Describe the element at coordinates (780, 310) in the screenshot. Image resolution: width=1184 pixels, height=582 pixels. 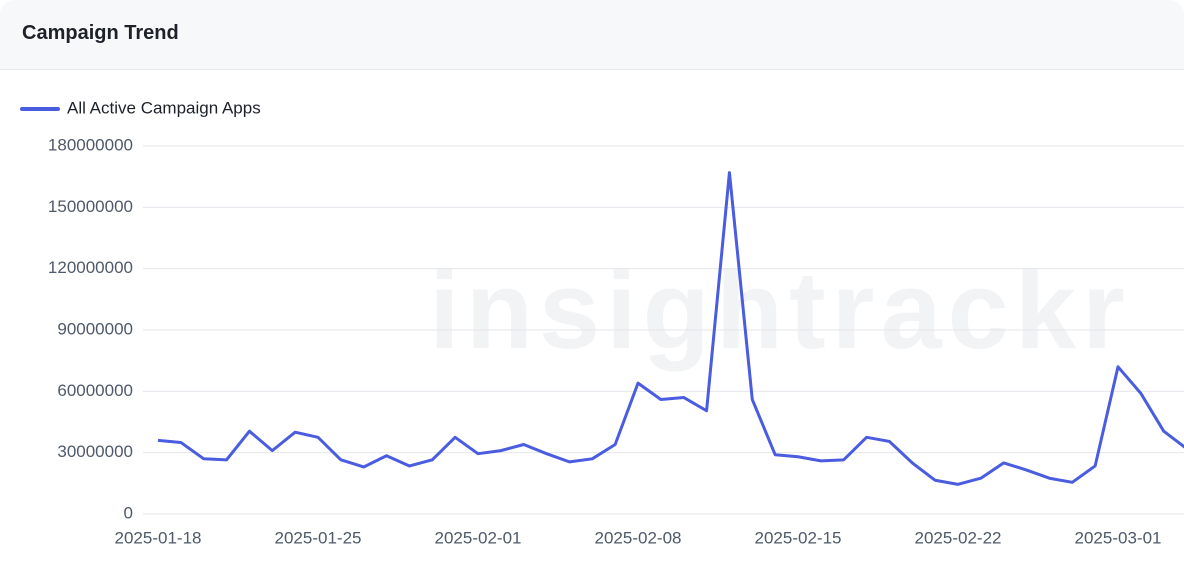
I see `watermark: insightrackr` at that location.